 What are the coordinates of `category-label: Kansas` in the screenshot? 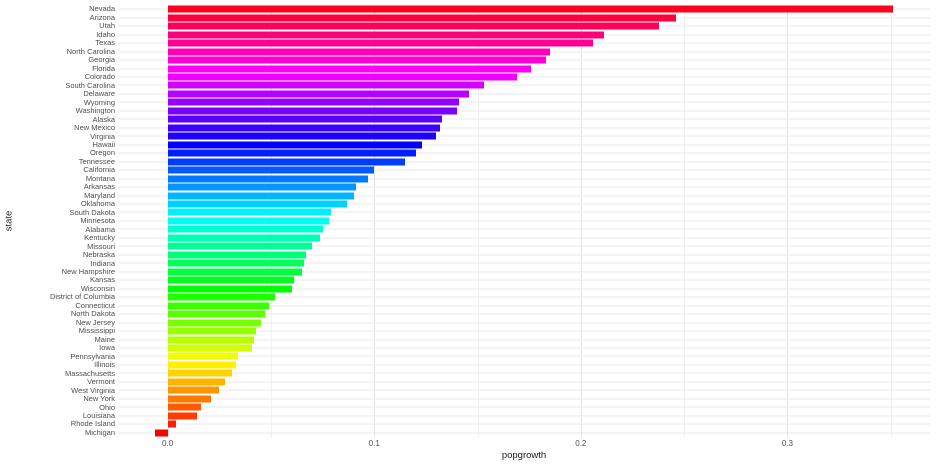 It's located at (102, 280).